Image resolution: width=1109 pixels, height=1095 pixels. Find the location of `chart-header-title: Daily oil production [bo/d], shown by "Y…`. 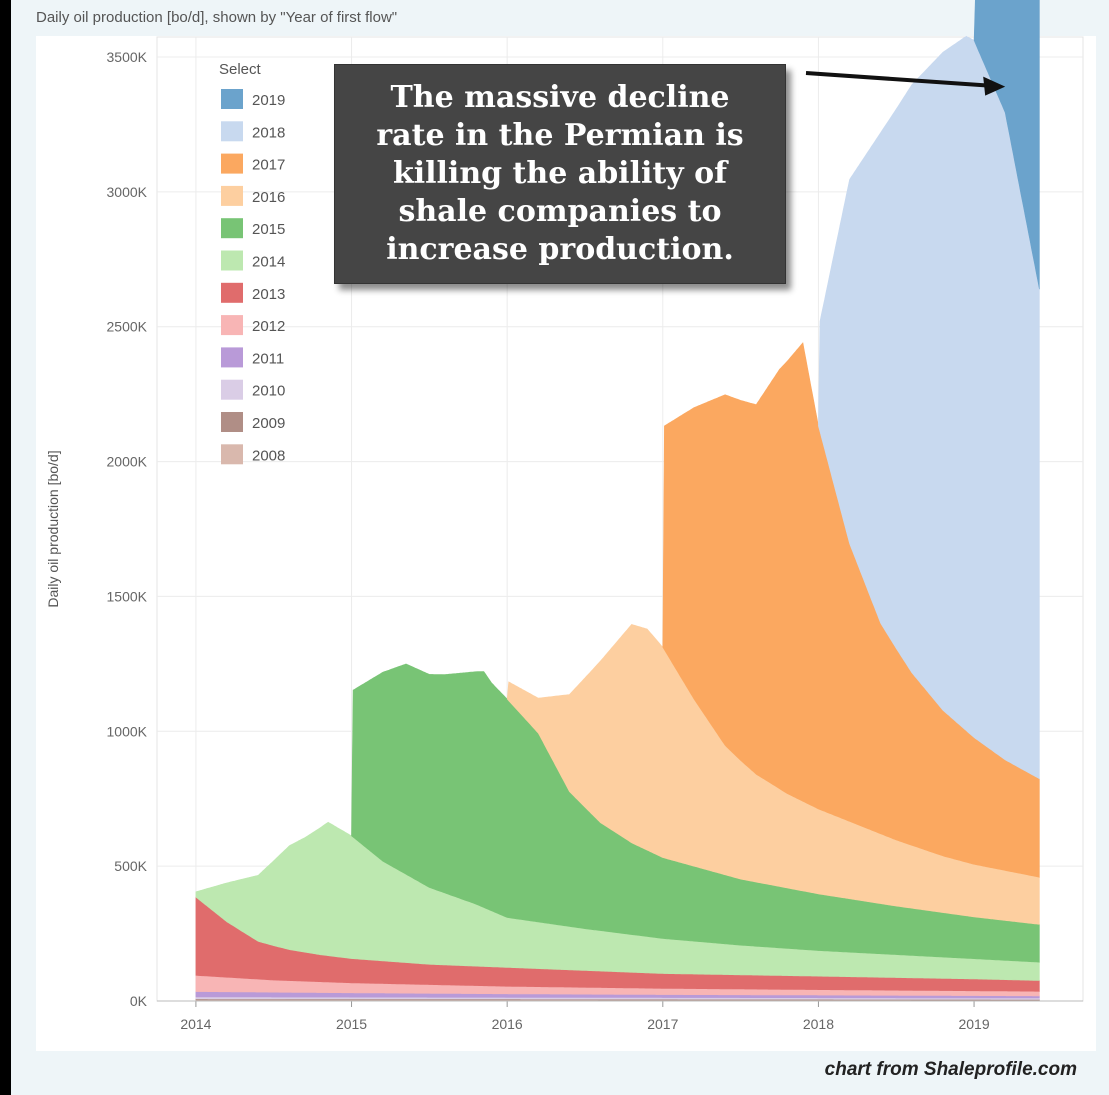

chart-header-title: Daily oil production [bo/d], shown by "Y… is located at coordinates (217, 17).